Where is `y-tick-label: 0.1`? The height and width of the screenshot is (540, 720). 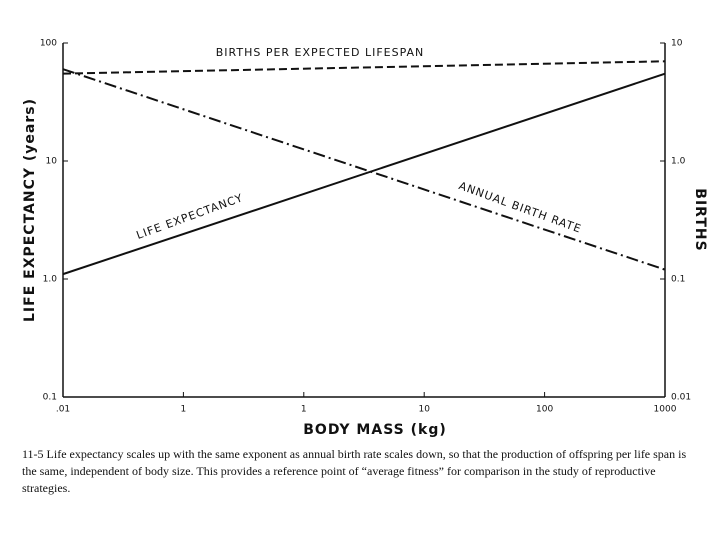 y-tick-label: 0.1 is located at coordinates (50, 398).